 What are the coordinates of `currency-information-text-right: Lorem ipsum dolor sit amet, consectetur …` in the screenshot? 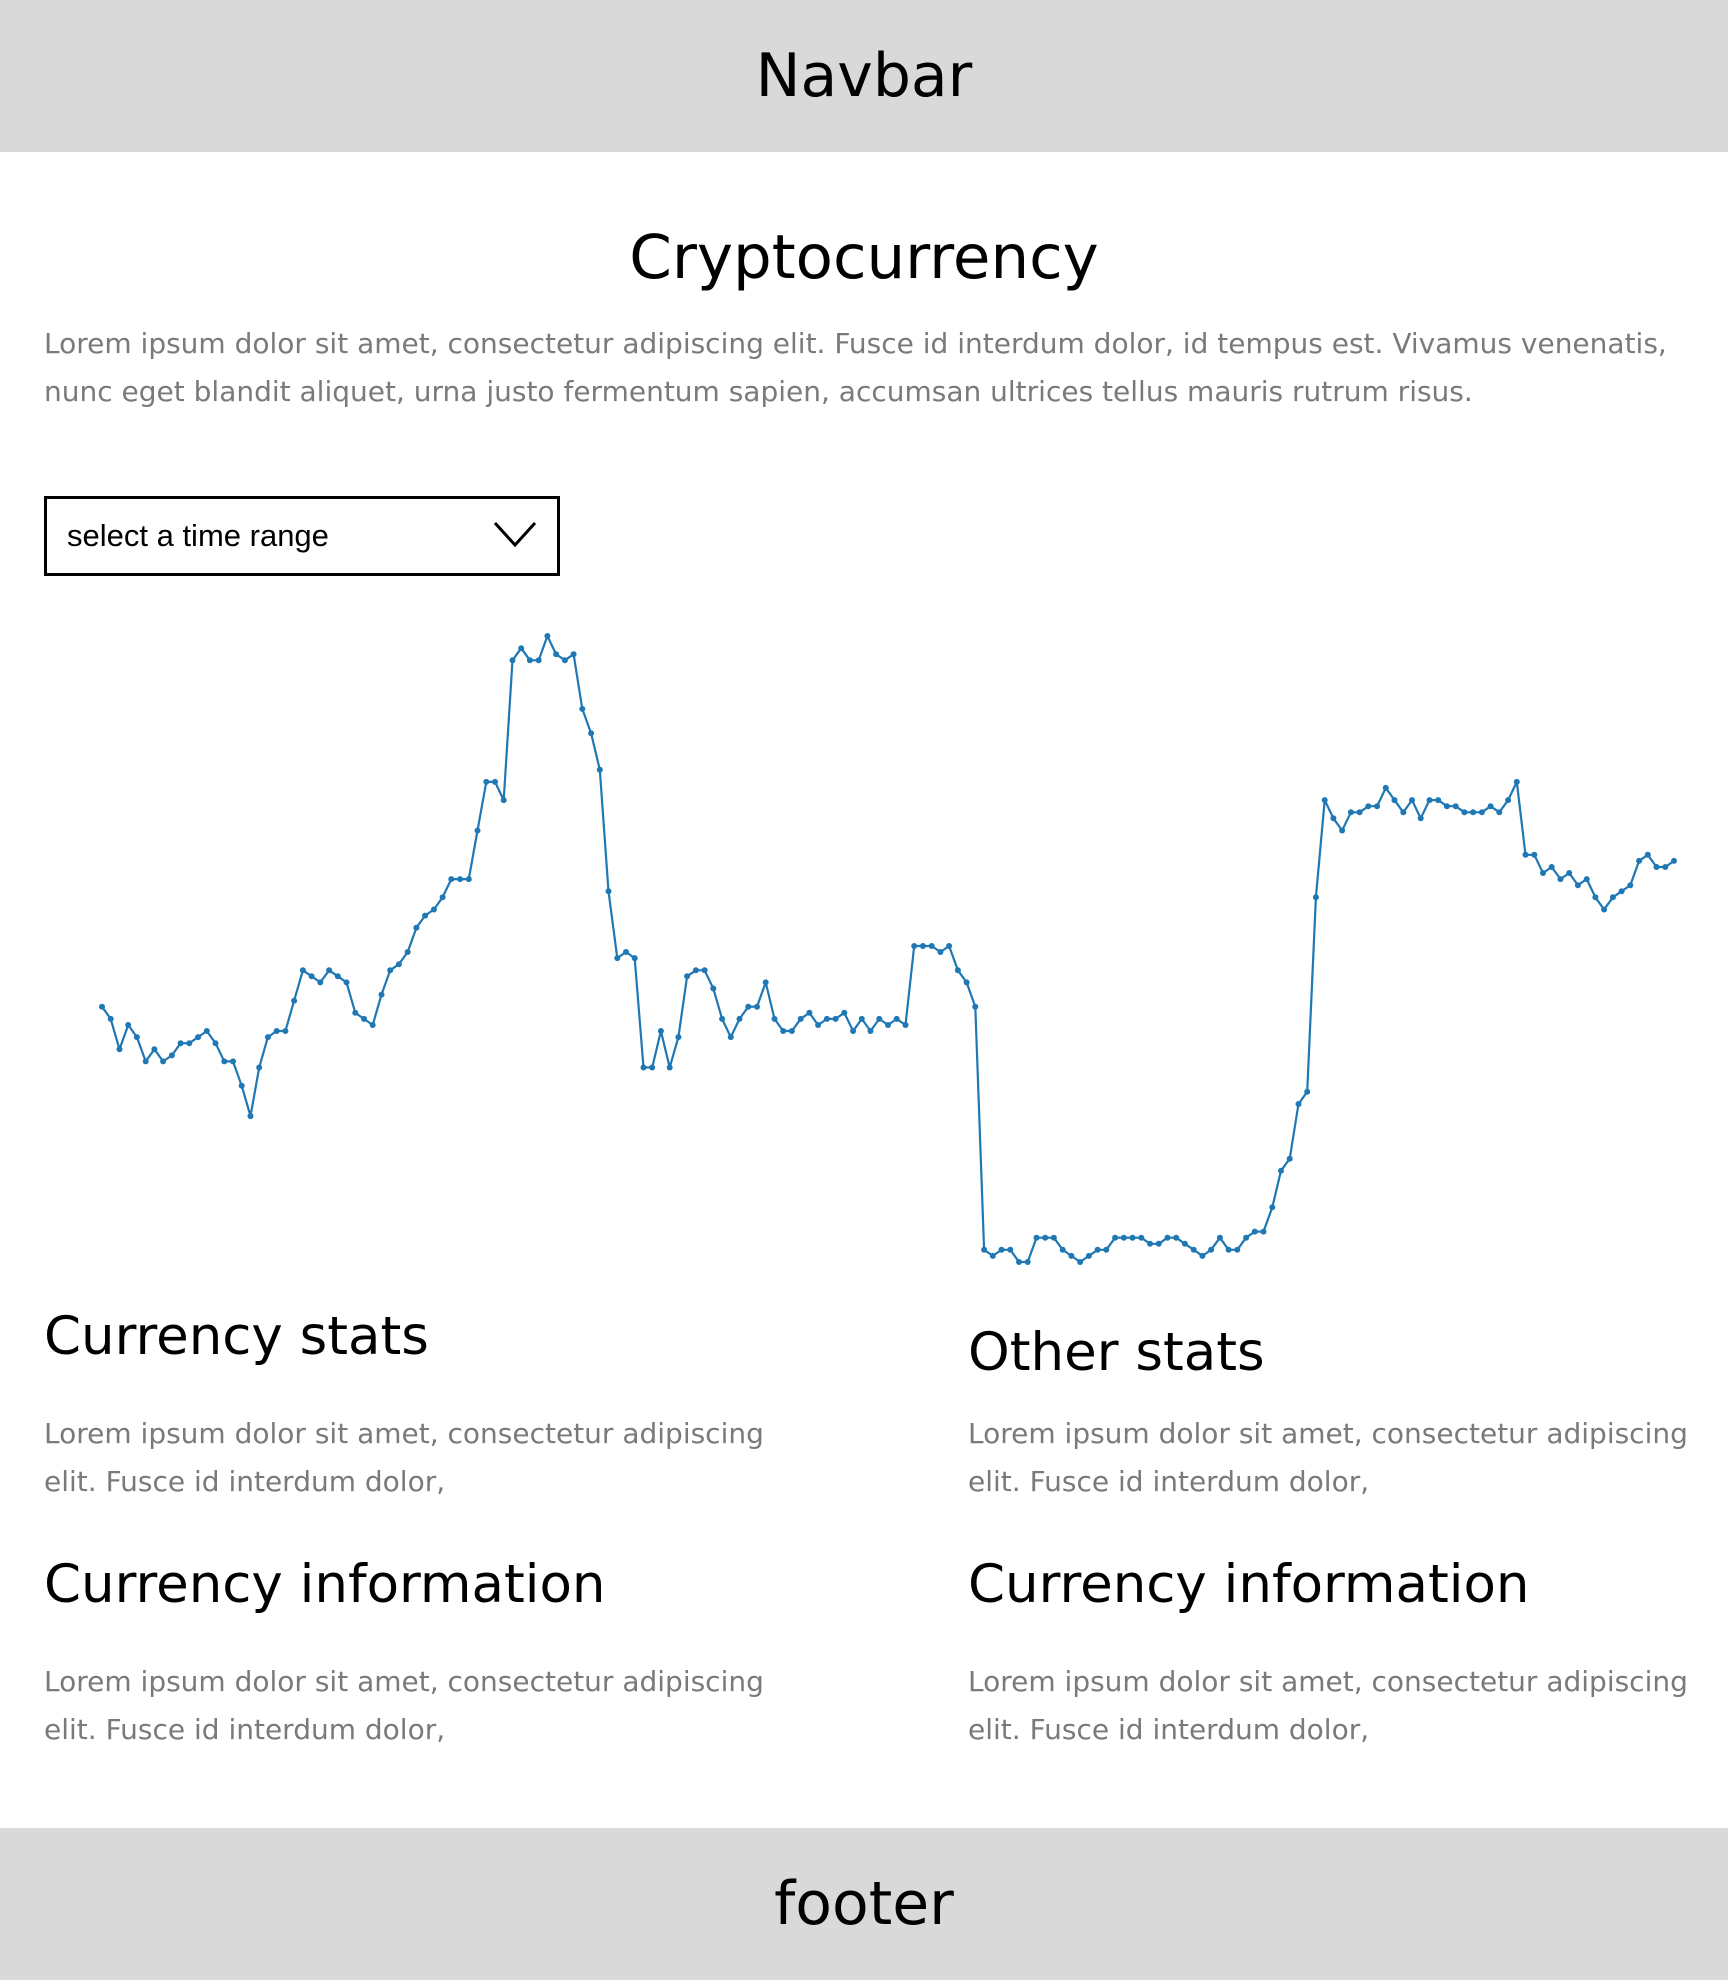 It's located at (1328, 1705).